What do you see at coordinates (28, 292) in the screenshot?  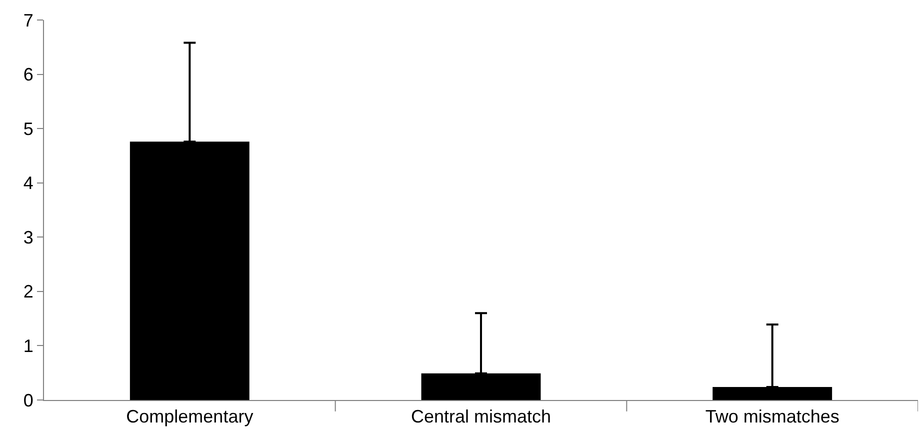 I see `y-tick-label: 2` at bounding box center [28, 292].